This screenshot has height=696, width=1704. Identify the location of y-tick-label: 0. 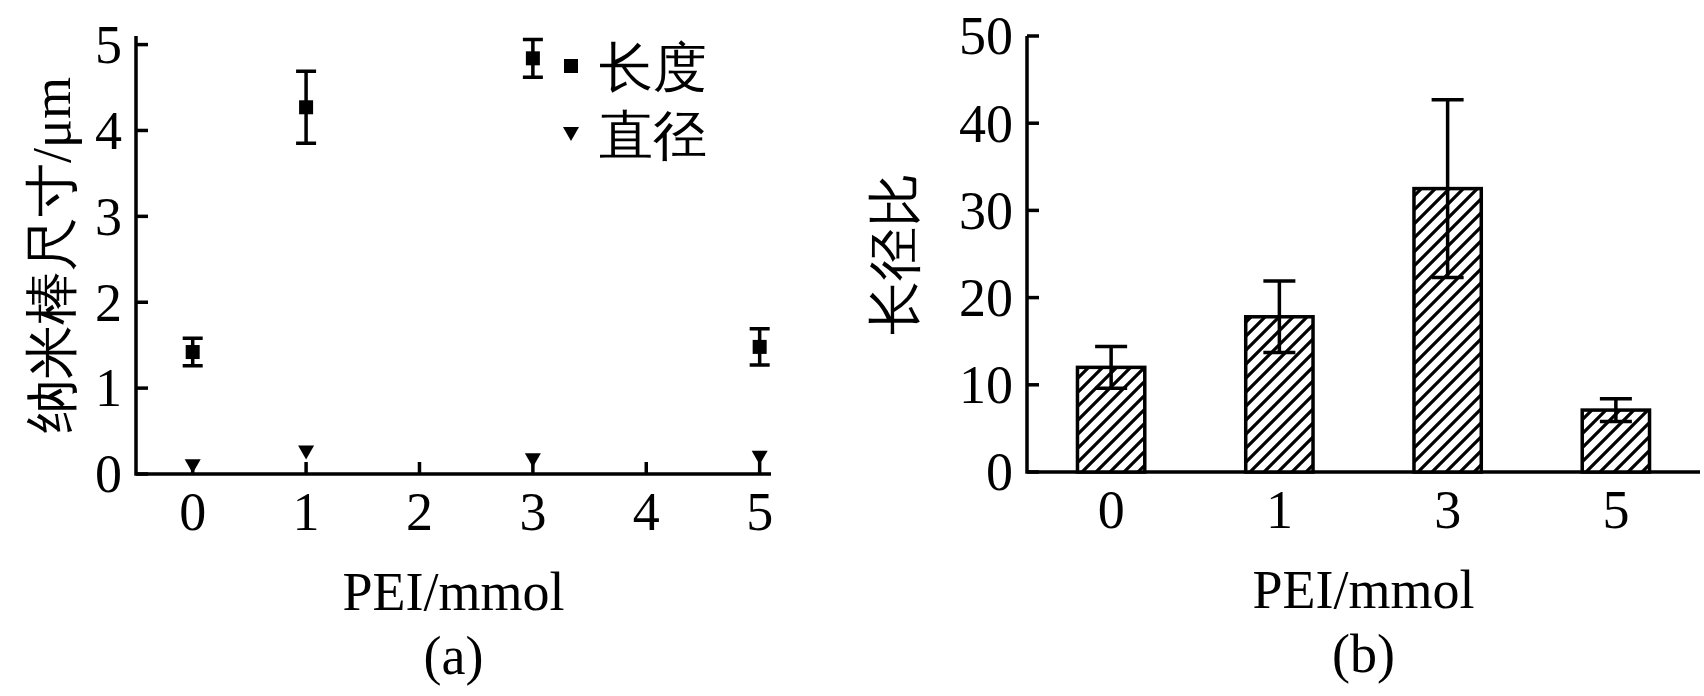
(999, 472).